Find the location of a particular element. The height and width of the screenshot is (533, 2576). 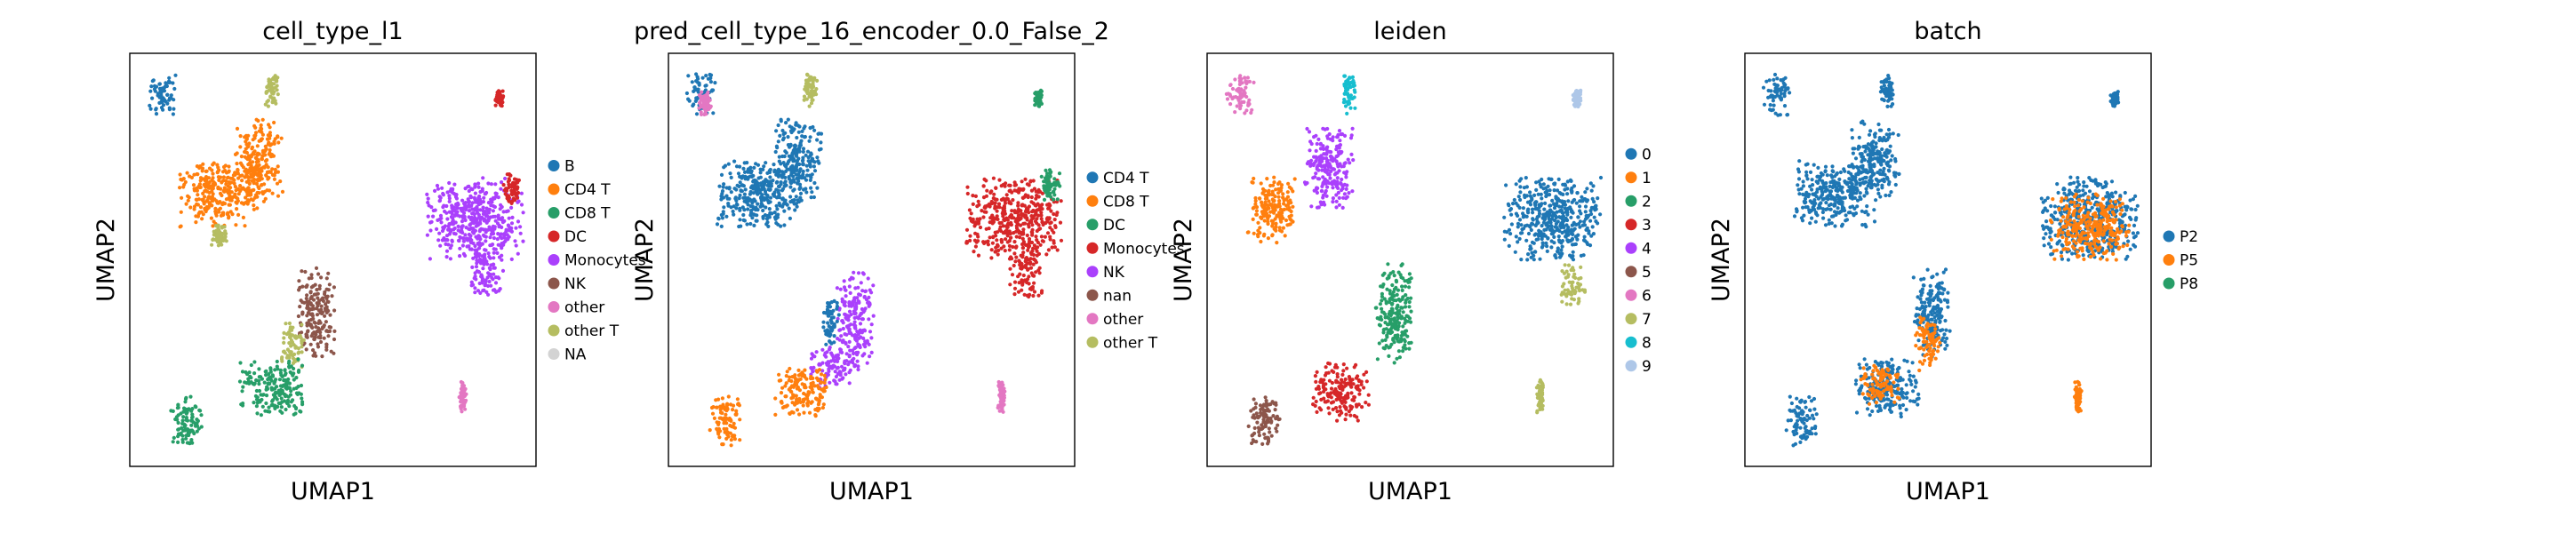

legend-label: B is located at coordinates (569, 167).